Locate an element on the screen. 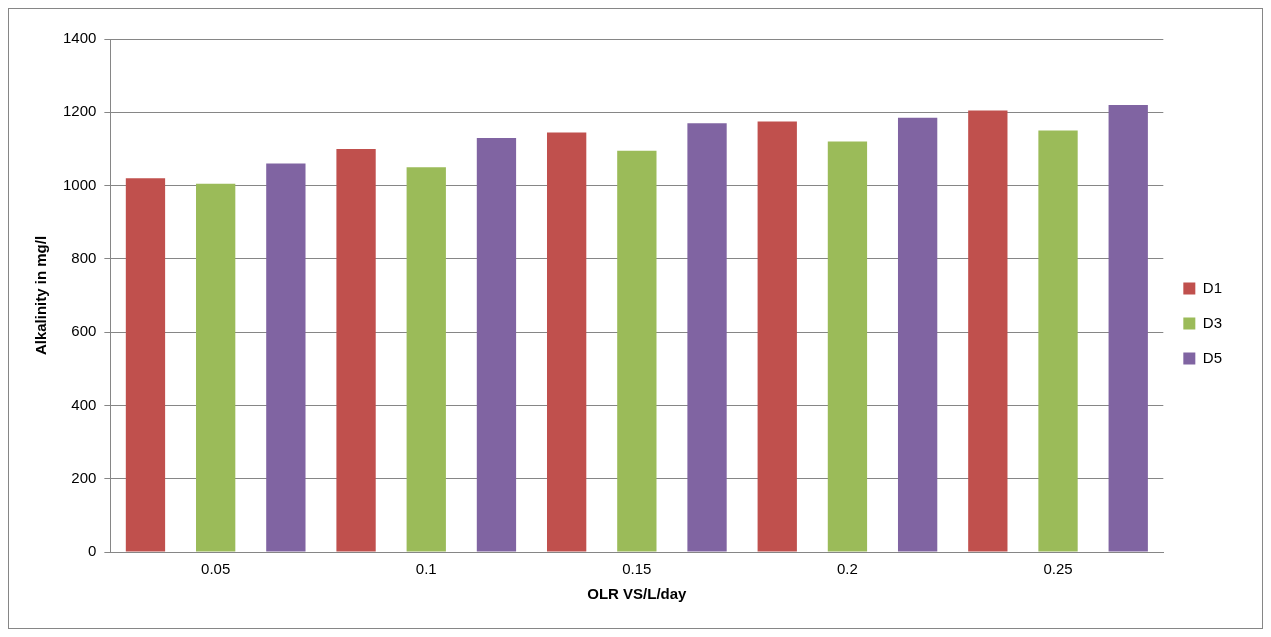 Image resolution: width=1271 pixels, height=637 pixels. y-tick-label: 600 is located at coordinates (84, 331).